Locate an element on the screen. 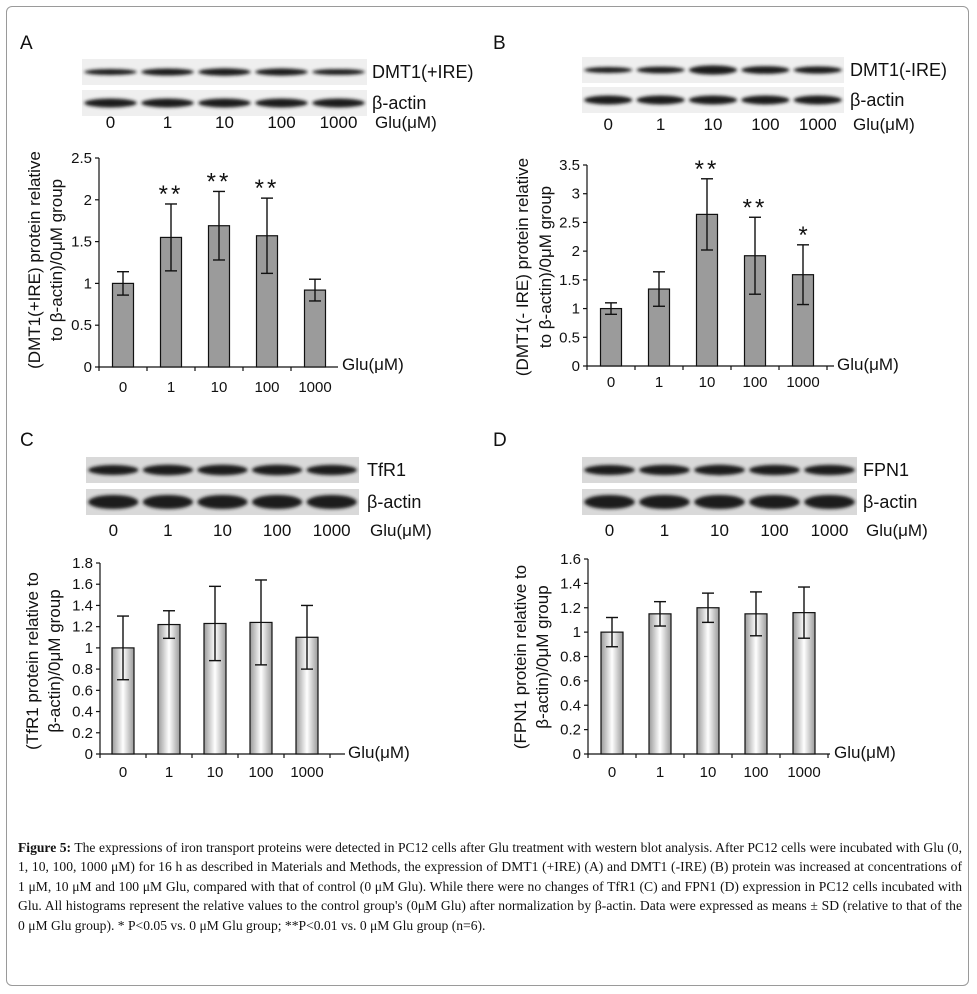 This screenshot has height=994, width=977. y-tick-label: 2 is located at coordinates (576, 251).